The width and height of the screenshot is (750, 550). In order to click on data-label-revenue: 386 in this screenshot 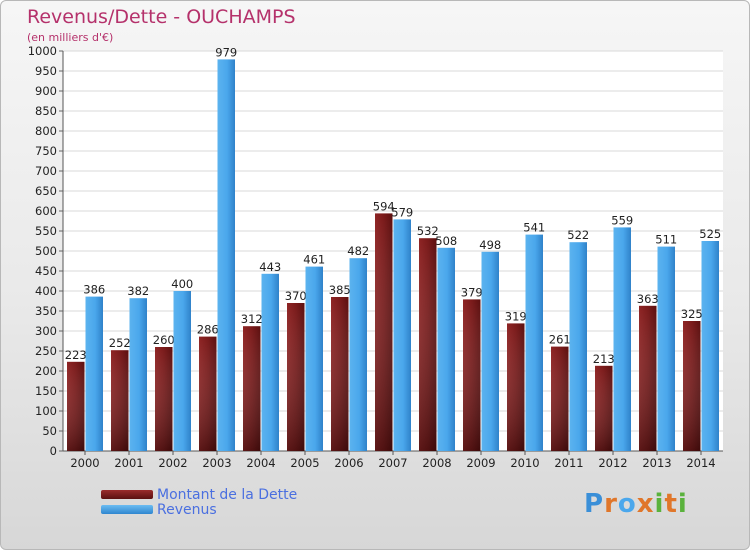, I will do `click(94, 290)`.